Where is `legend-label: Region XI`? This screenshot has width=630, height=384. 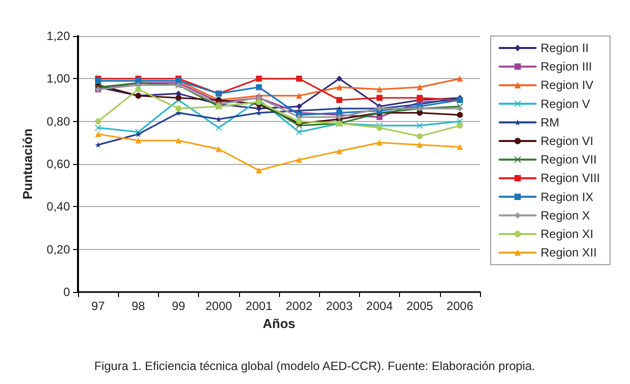 legend-label: Region XI is located at coordinates (567, 234).